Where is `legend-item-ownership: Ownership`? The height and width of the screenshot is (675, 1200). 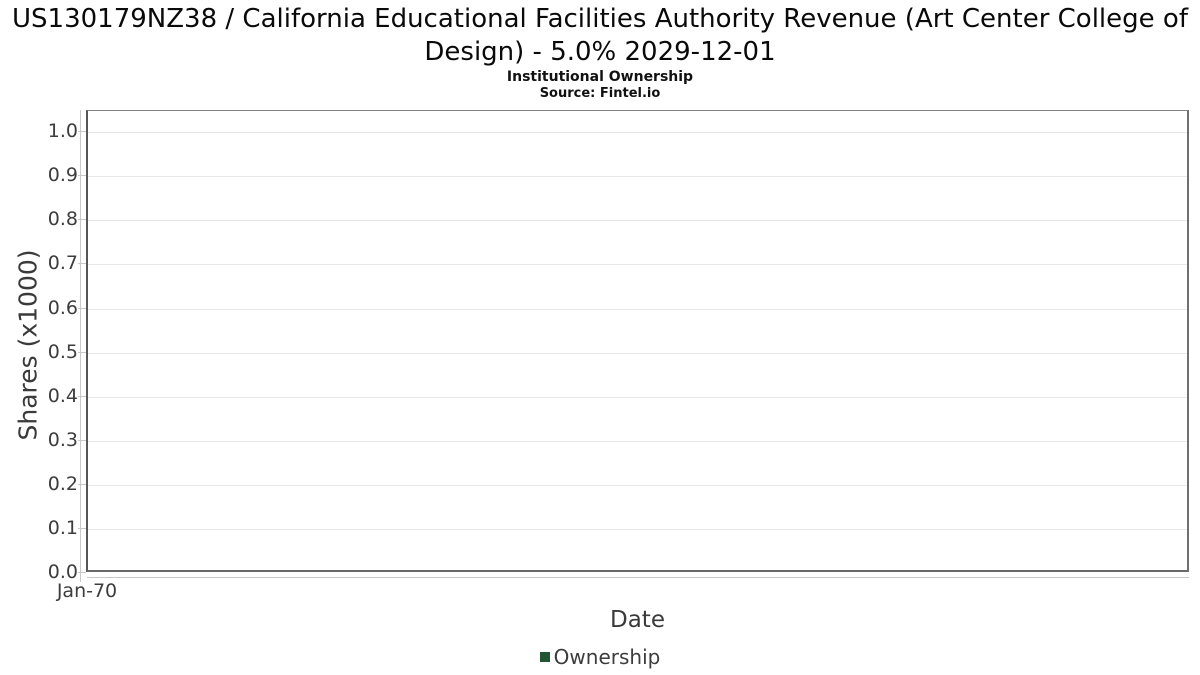
legend-item-ownership: Ownership is located at coordinates (600, 657).